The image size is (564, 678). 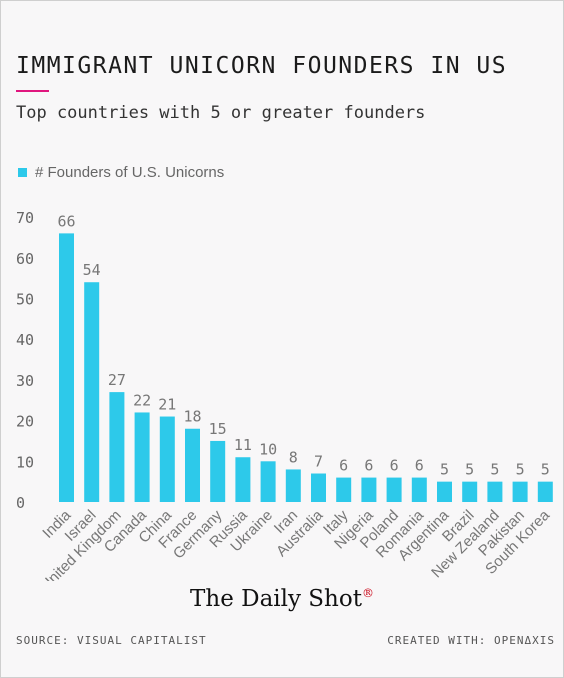 I want to click on brand-logo: The Daily Shot®, so click(x=282, y=599).